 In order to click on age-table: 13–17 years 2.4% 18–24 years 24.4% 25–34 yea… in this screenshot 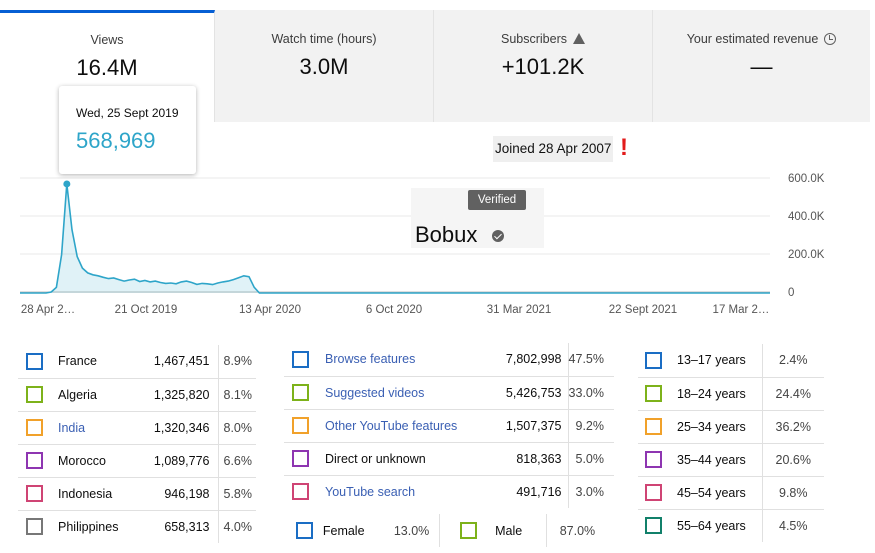, I will do `click(731, 443)`.